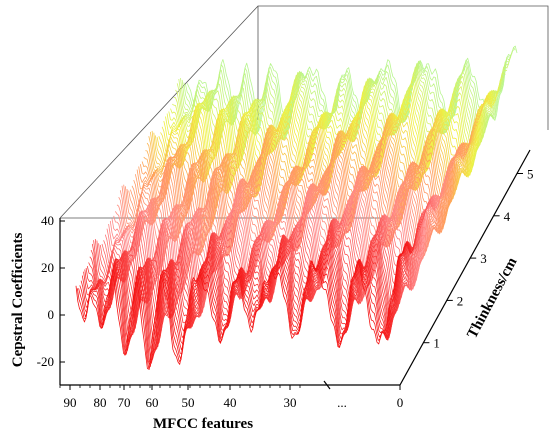 The image size is (550, 435). I want to click on z-axis-line, so click(465, 267).